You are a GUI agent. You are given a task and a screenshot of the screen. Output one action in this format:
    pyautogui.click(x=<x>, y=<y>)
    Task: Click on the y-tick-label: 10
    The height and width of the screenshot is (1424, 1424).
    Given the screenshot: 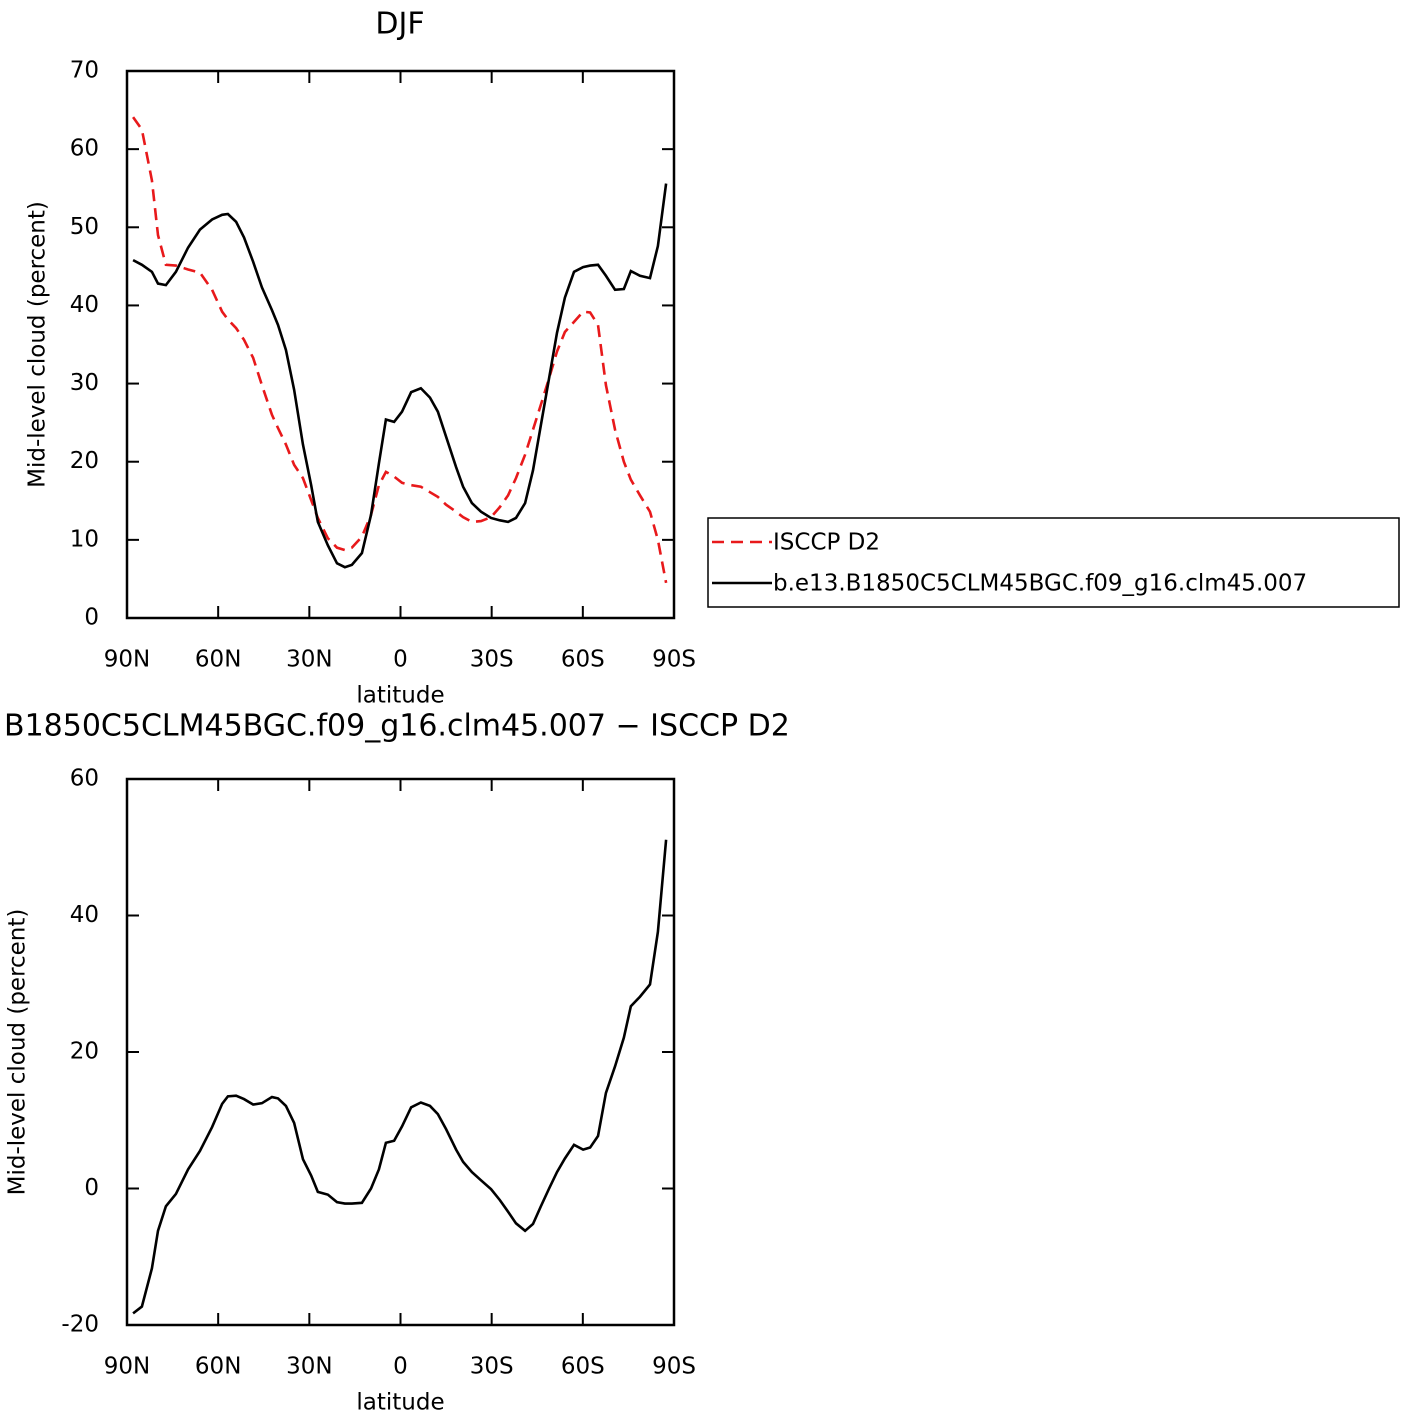 What is the action you would take?
    pyautogui.click(x=84, y=539)
    